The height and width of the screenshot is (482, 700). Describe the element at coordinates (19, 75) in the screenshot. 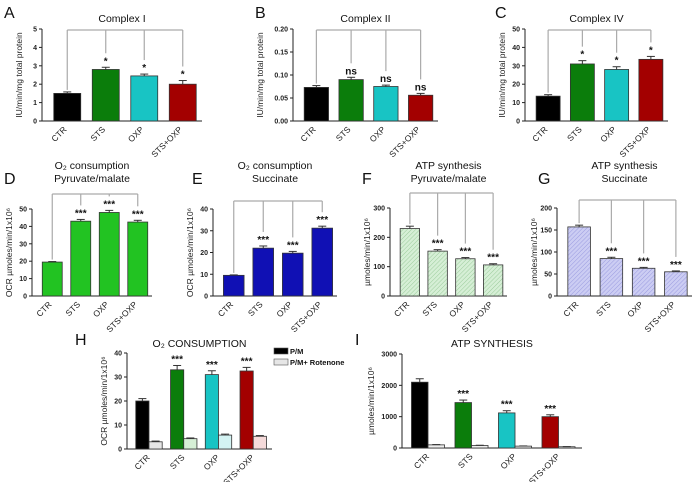

I see `y-axis-label: IU/min/mg total protein` at that location.